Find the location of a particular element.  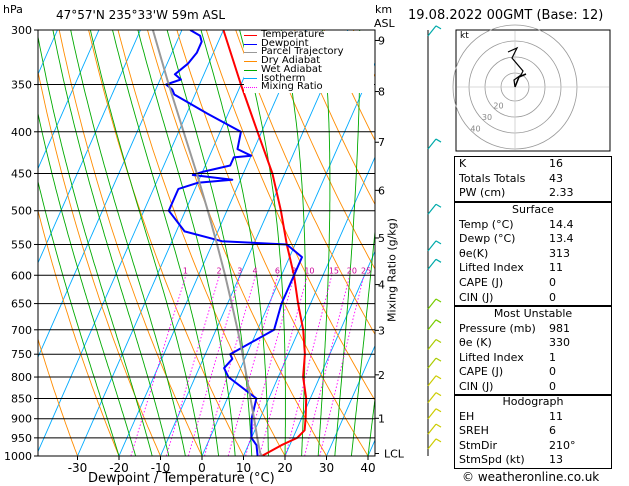

pressure-tick-label: 1000 is located at coordinates (18, 456).